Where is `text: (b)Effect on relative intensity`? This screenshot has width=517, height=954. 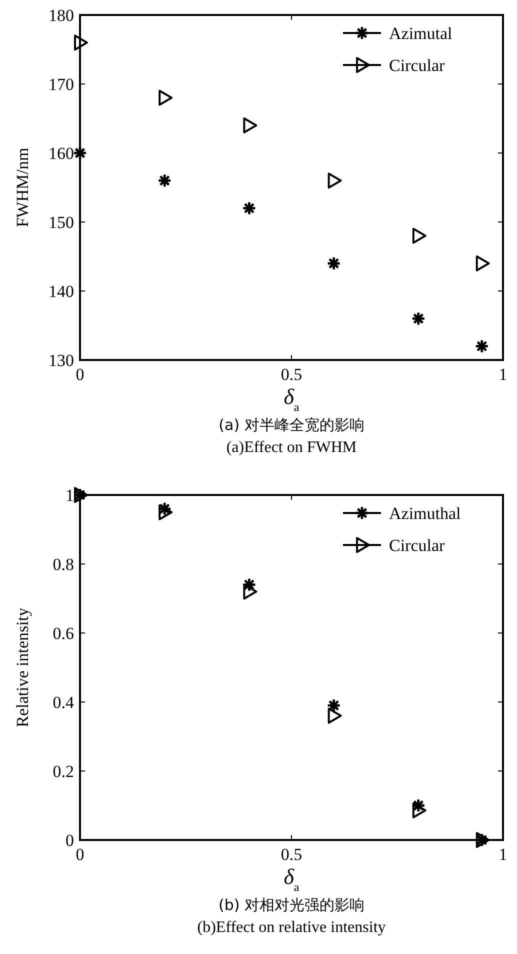 text: (b)Effect on relative intensity is located at coordinates (291, 927).